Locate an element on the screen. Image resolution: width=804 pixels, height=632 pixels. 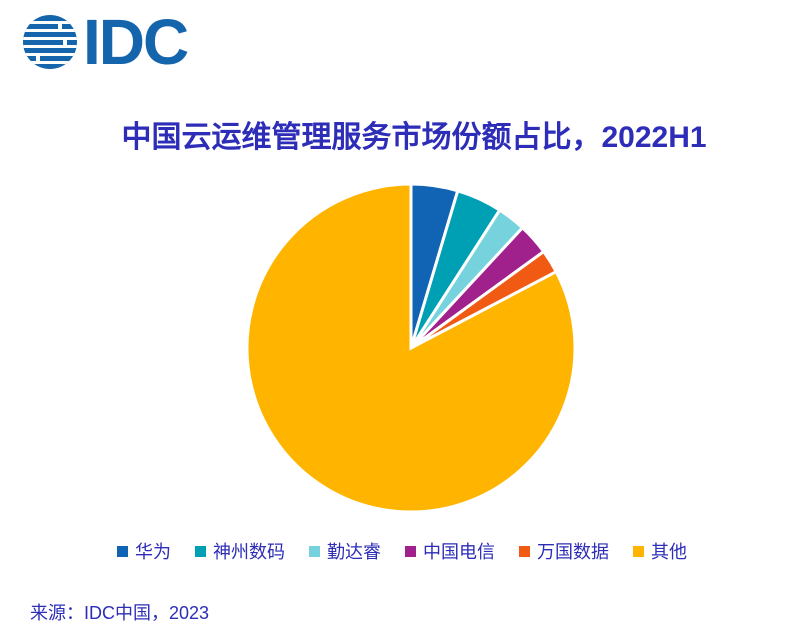
legend-label-3: 中国电信 is located at coordinates (459, 552).